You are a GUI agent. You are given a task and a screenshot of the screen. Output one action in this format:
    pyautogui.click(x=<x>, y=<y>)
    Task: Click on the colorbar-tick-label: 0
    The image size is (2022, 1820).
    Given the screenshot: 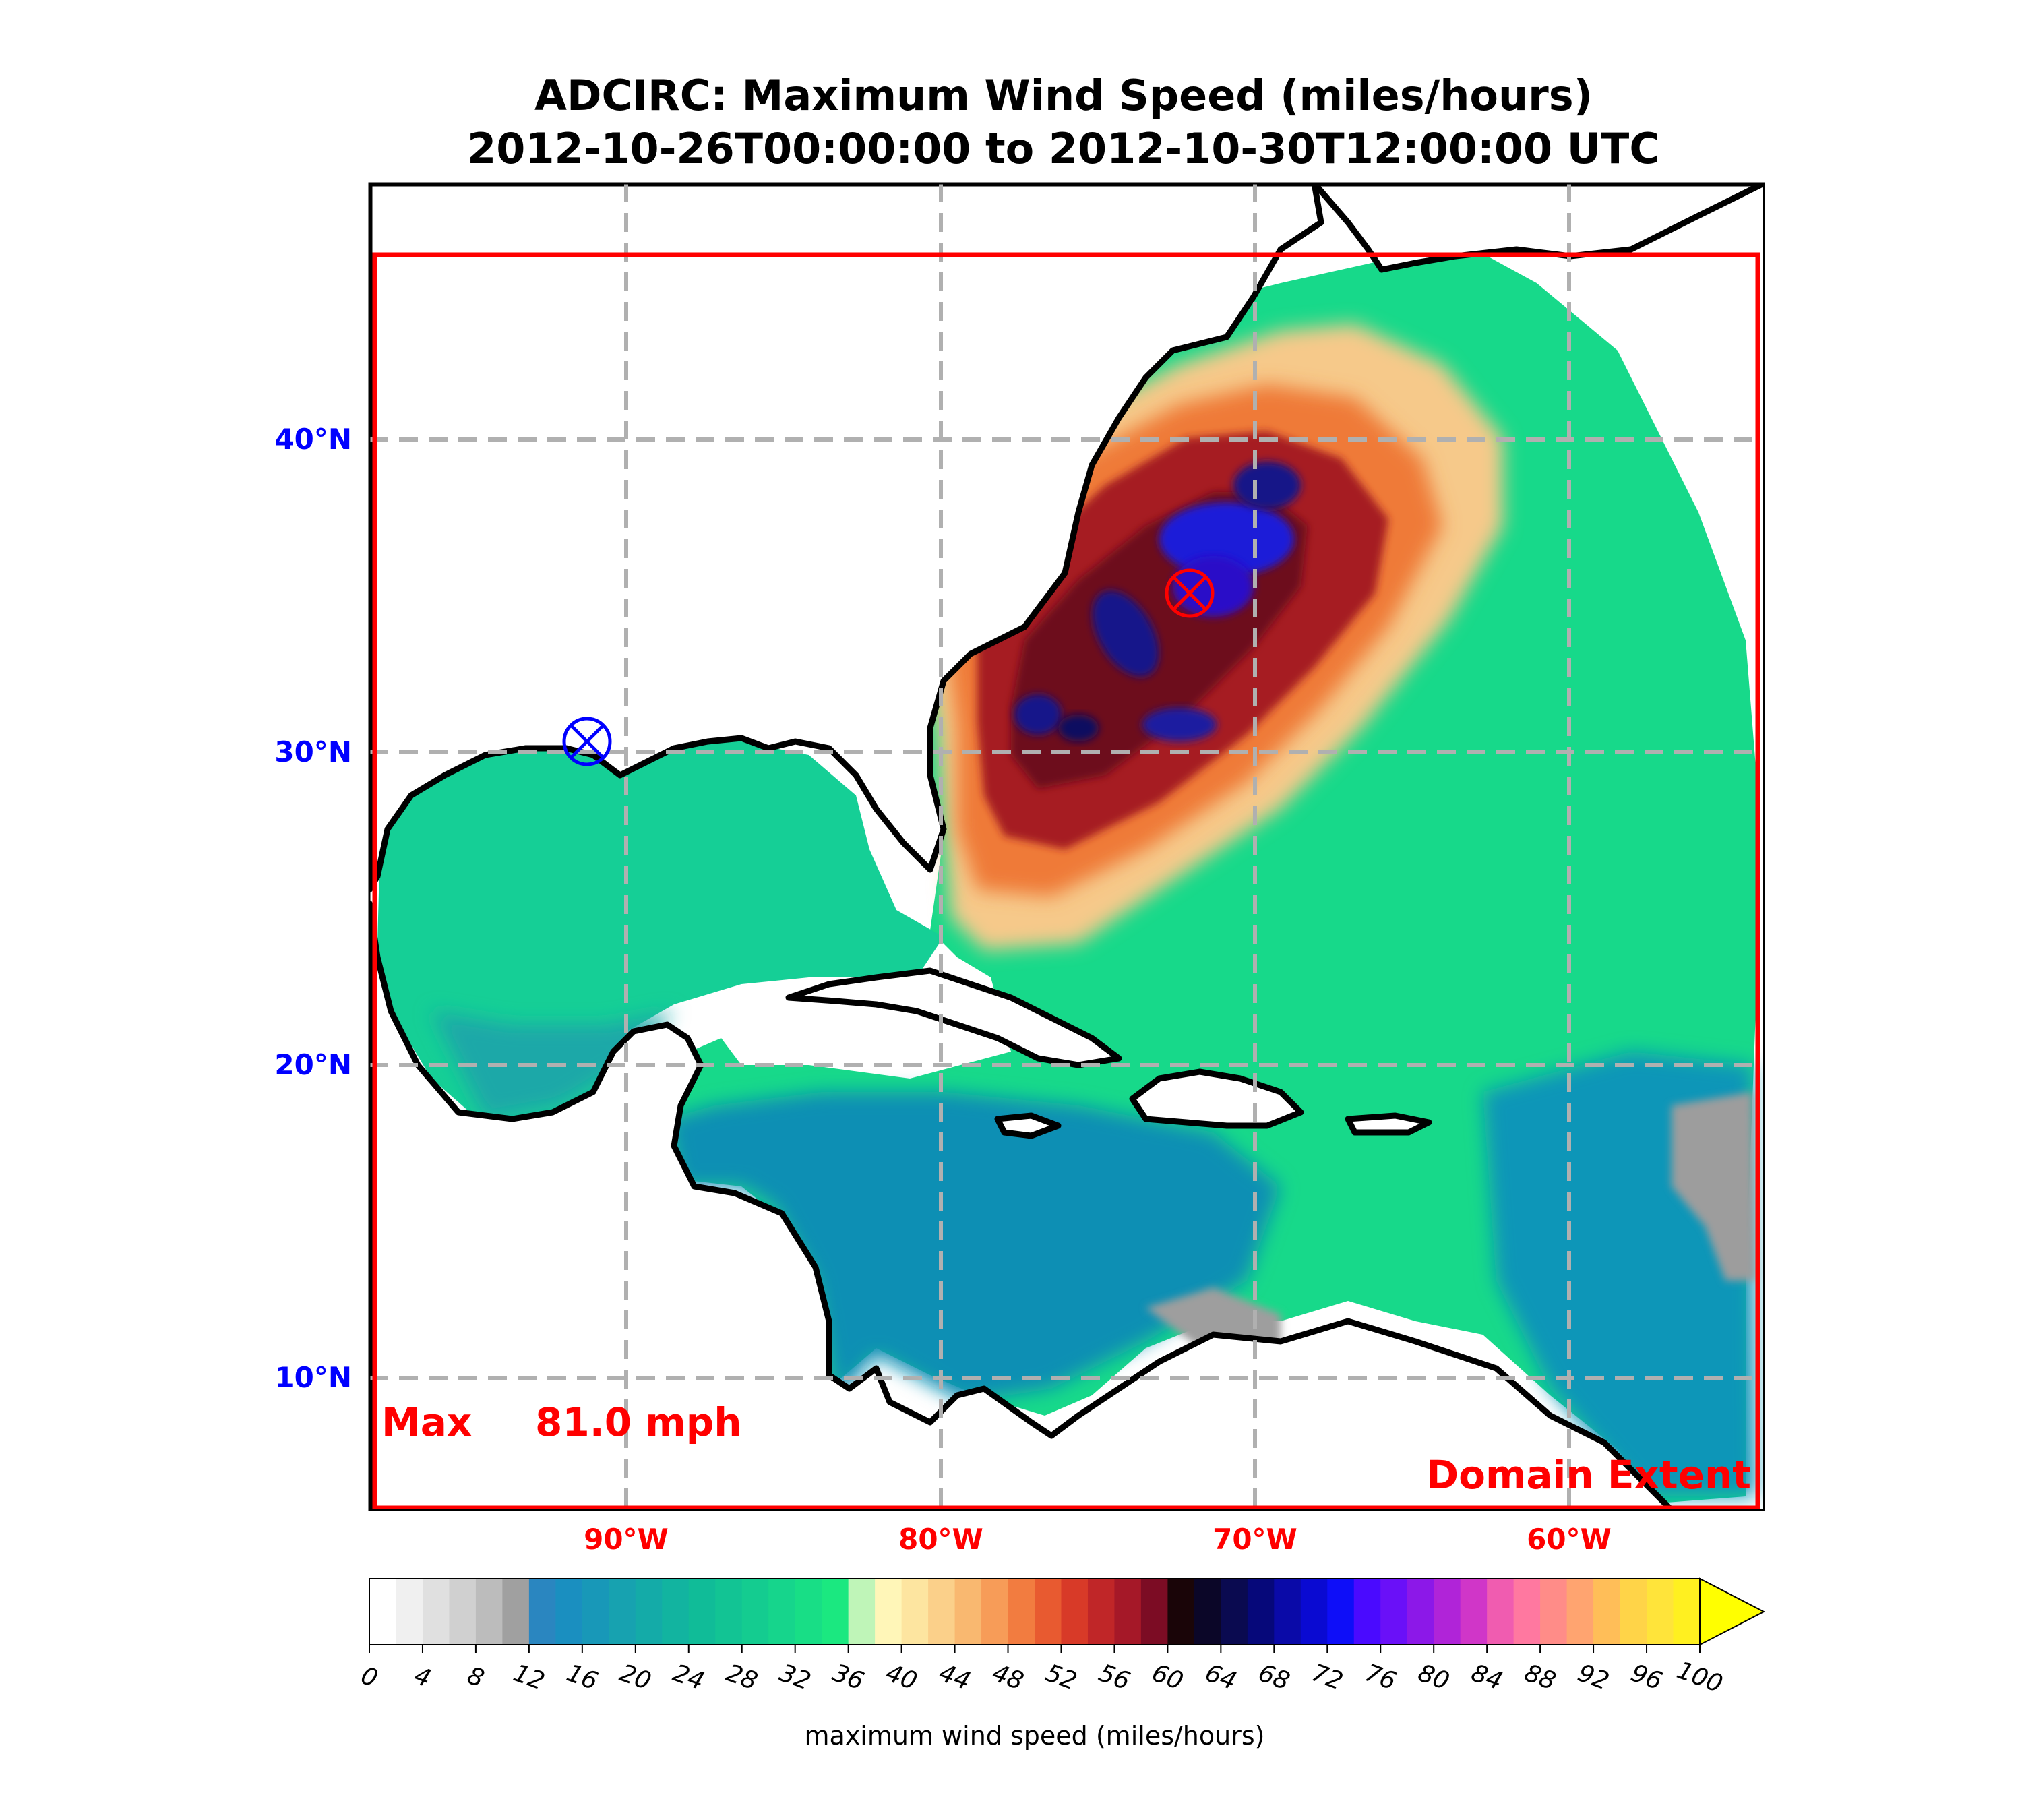 What is the action you would take?
    pyautogui.click(x=369, y=1677)
    